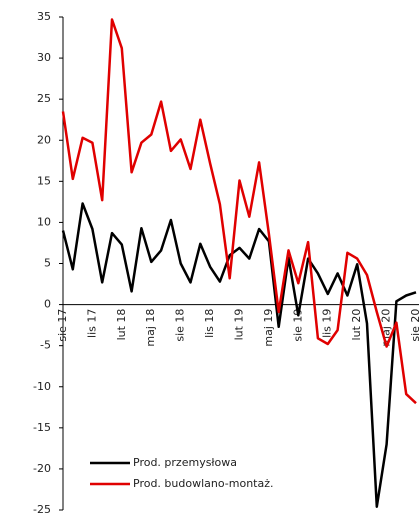 The width and height of the screenshot is (419, 516). Describe the element at coordinates (44, 98) in the screenshot. I see `y-tick-label: 25` at that location.